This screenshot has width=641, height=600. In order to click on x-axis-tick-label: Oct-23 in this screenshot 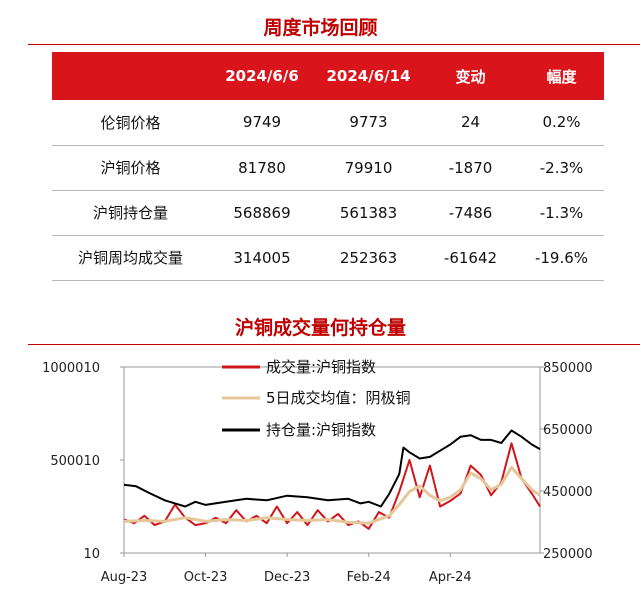, I will do `click(206, 577)`.